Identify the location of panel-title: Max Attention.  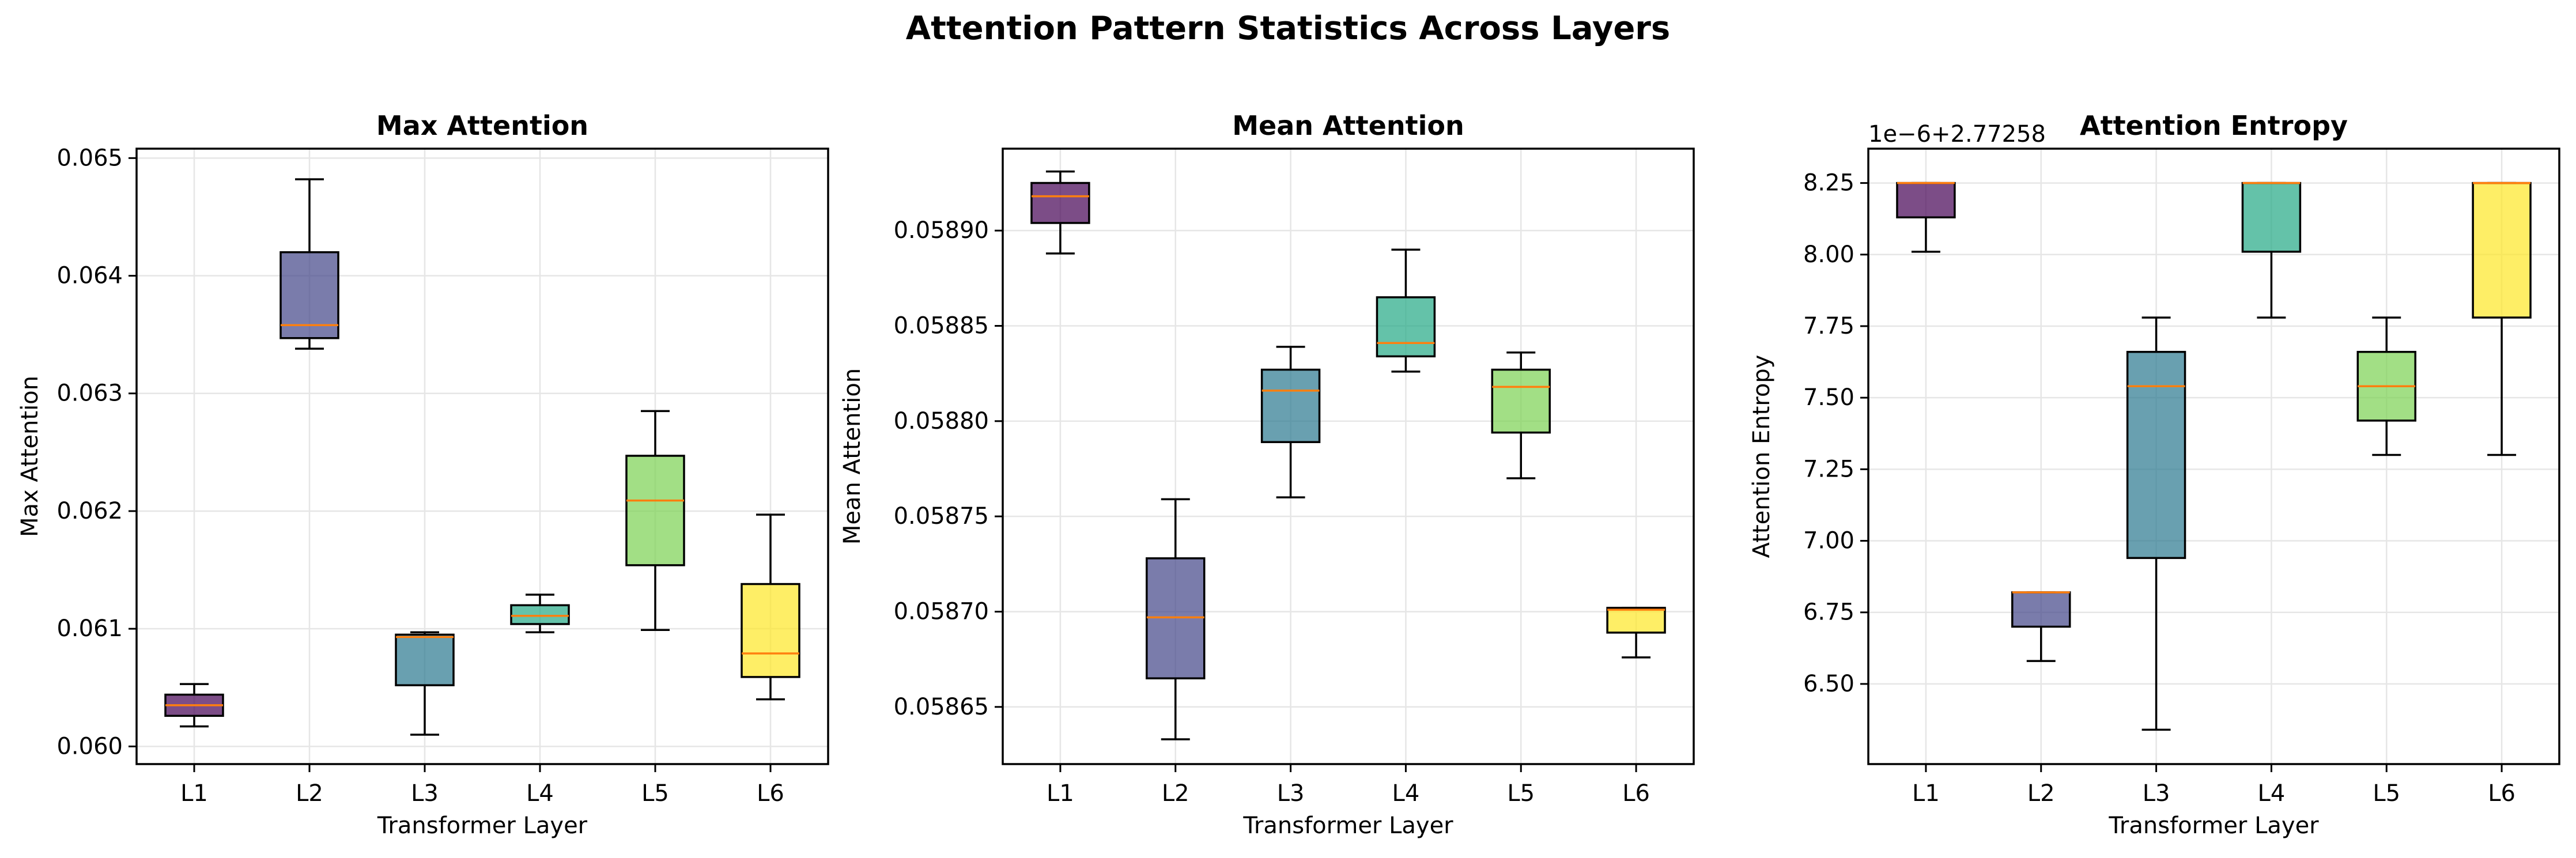
(482, 125).